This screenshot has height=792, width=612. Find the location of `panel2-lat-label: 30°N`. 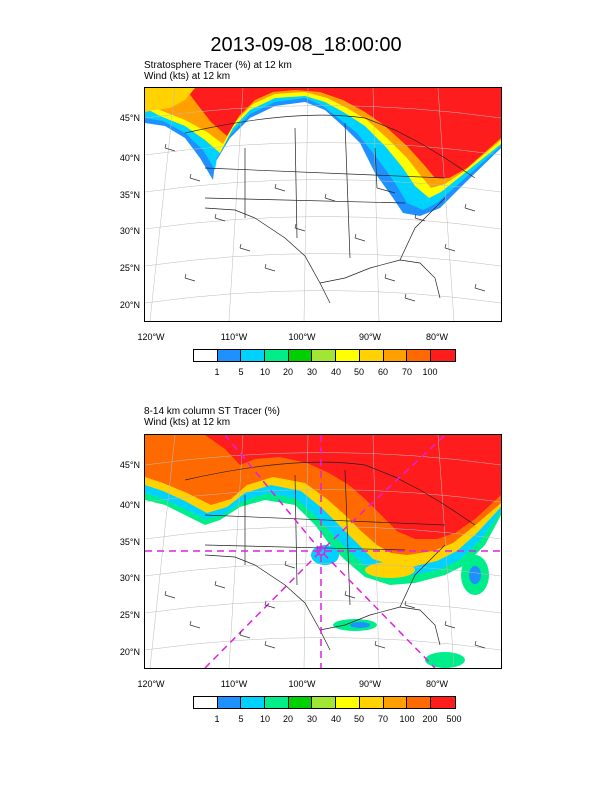

panel2-lat-label: 30°N is located at coordinates (129, 578).